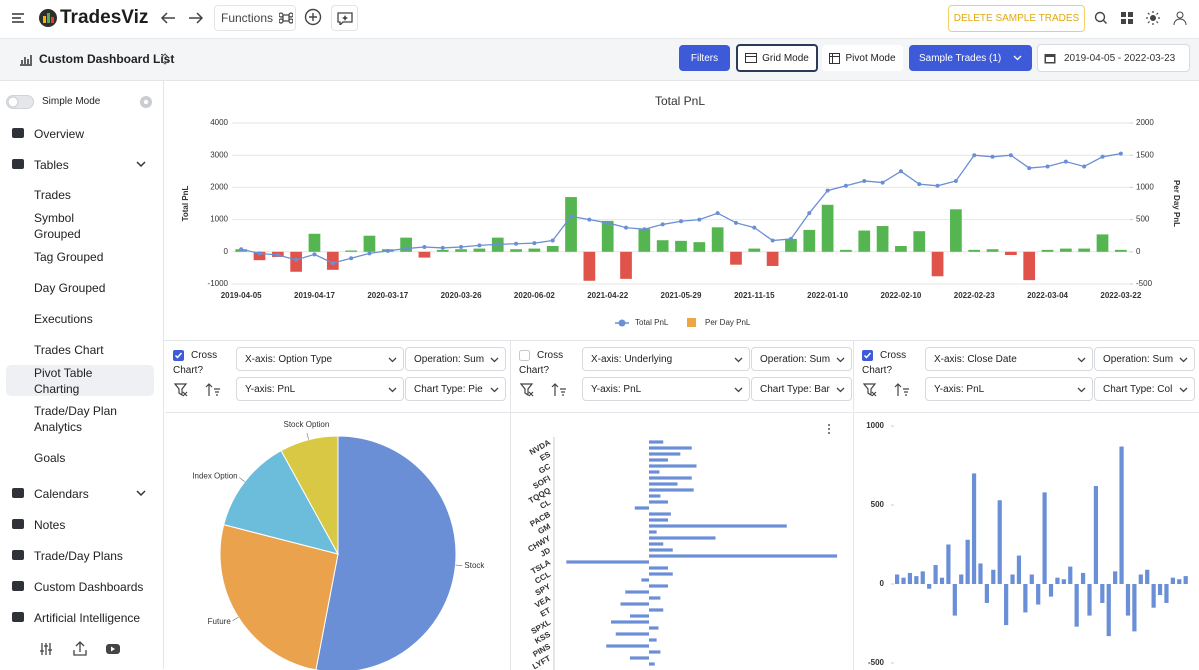  Describe the element at coordinates (1144, 18) in the screenshot. I see `header-icons` at that location.